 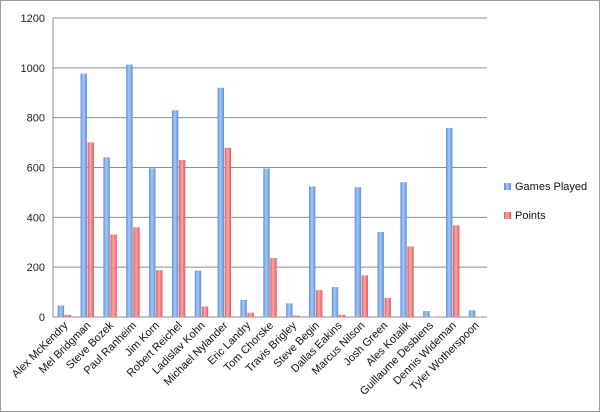 I want to click on y-tick-label: 800, so click(x=36, y=119).